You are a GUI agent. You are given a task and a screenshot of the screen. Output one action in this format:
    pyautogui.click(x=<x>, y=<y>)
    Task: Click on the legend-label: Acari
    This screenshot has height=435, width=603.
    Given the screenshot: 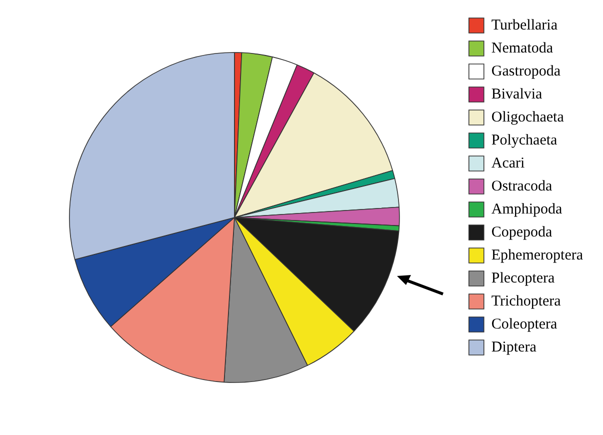 What is the action you would take?
    pyautogui.click(x=508, y=163)
    